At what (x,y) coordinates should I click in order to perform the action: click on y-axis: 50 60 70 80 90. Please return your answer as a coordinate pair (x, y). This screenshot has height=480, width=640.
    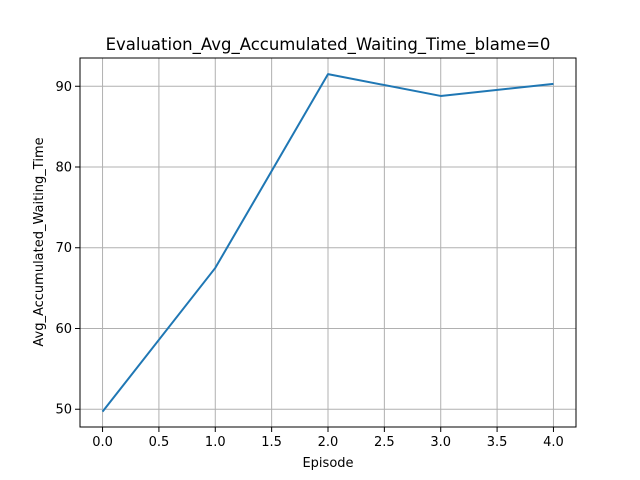
    Looking at the image, I should click on (67, 249).